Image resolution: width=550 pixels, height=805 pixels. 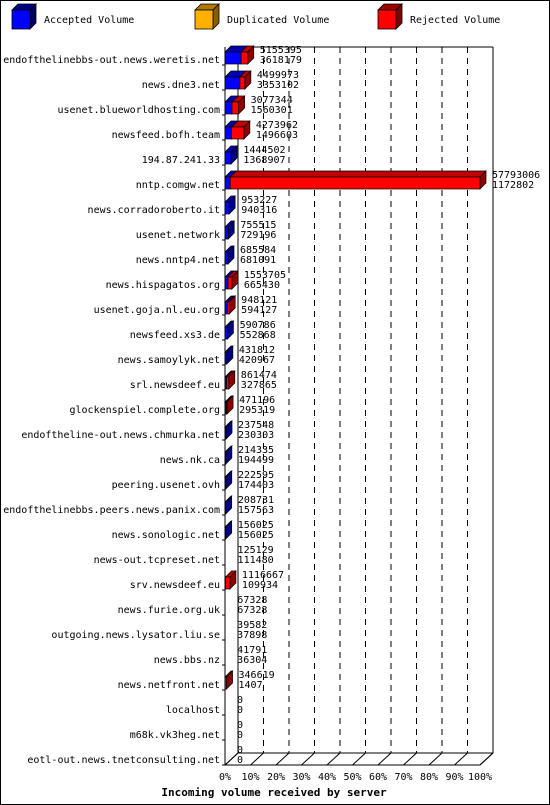 I want to click on x-tick-label: 0%, so click(x=225, y=777).